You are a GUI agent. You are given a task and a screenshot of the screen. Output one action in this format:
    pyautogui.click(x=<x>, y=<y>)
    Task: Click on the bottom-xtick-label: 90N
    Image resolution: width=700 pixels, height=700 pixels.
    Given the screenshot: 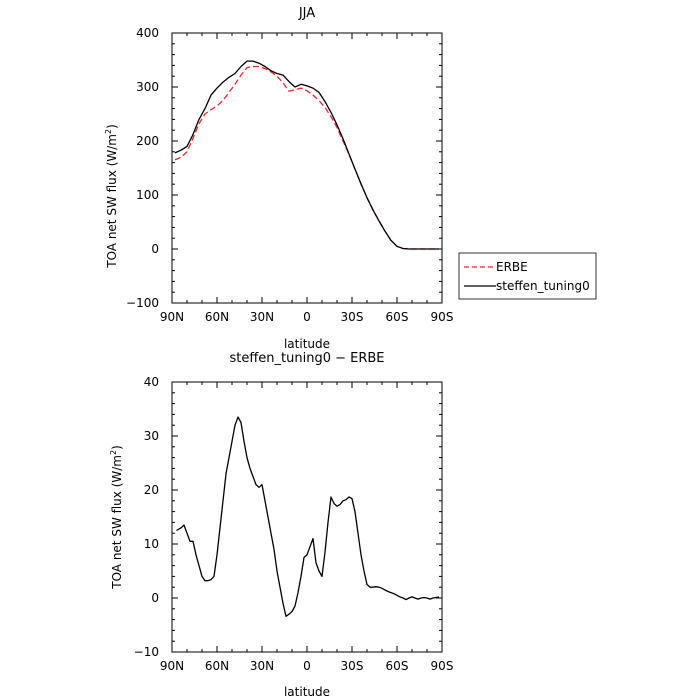 What is the action you would take?
    pyautogui.click(x=172, y=666)
    